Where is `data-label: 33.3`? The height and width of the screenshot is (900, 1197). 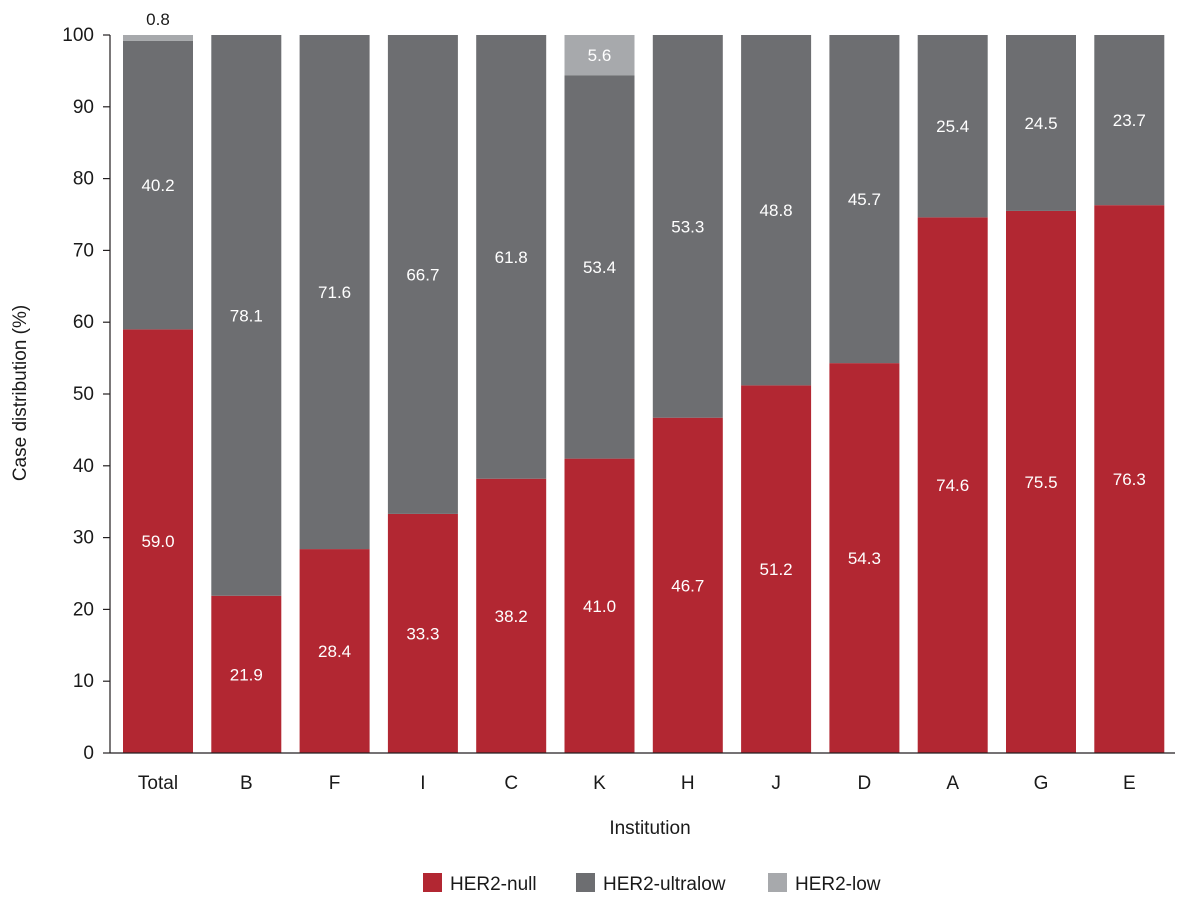
data-label: 33.3 is located at coordinates (422, 633).